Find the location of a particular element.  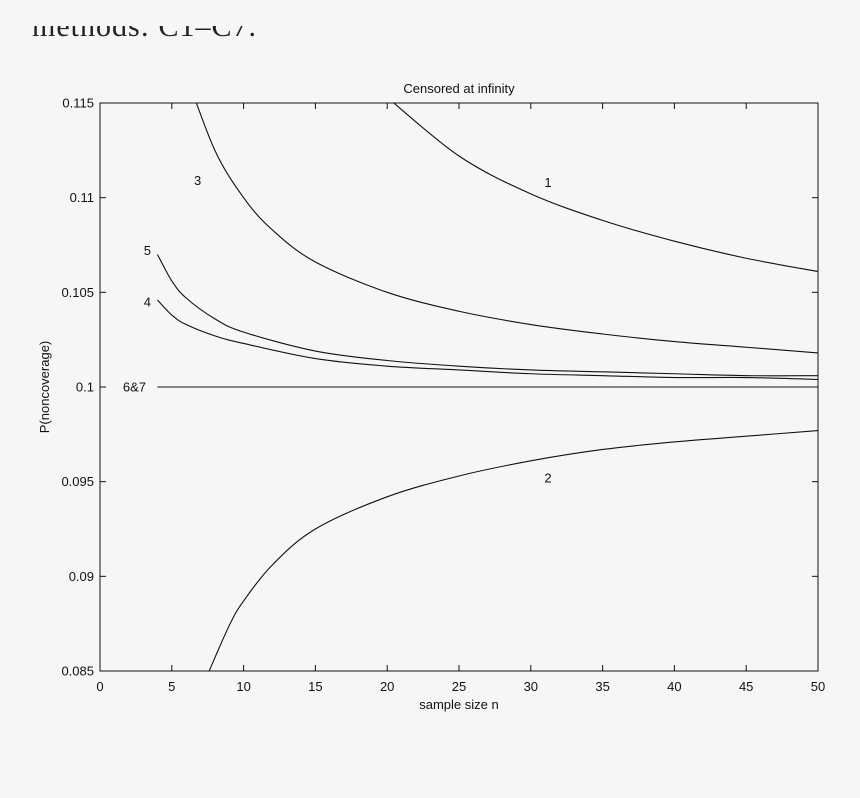

series-label-2: 2 is located at coordinates (547, 477).